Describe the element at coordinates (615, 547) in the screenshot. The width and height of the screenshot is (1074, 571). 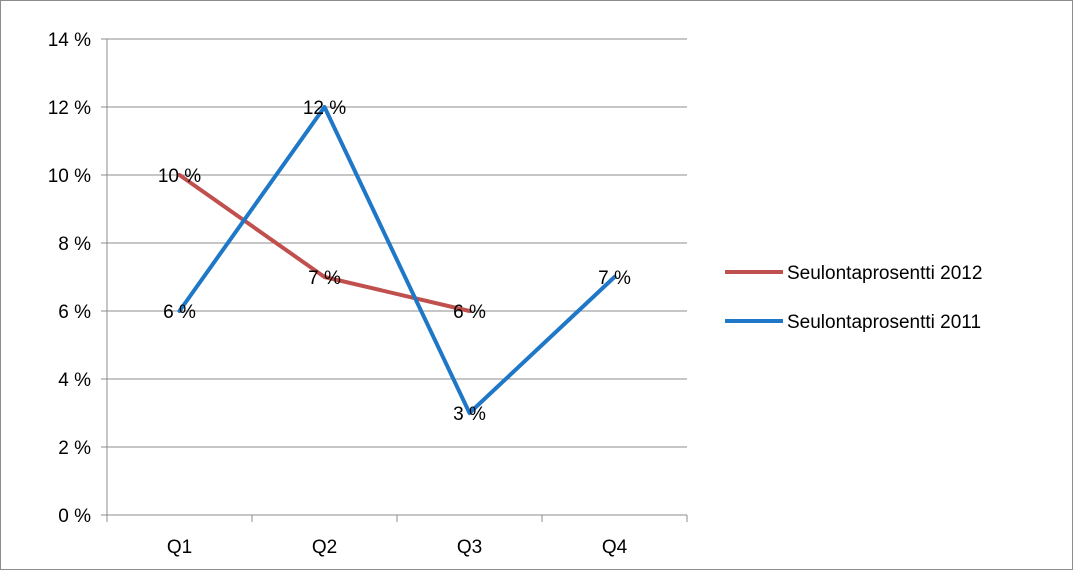
I see `x-tick-label: Q4` at that location.